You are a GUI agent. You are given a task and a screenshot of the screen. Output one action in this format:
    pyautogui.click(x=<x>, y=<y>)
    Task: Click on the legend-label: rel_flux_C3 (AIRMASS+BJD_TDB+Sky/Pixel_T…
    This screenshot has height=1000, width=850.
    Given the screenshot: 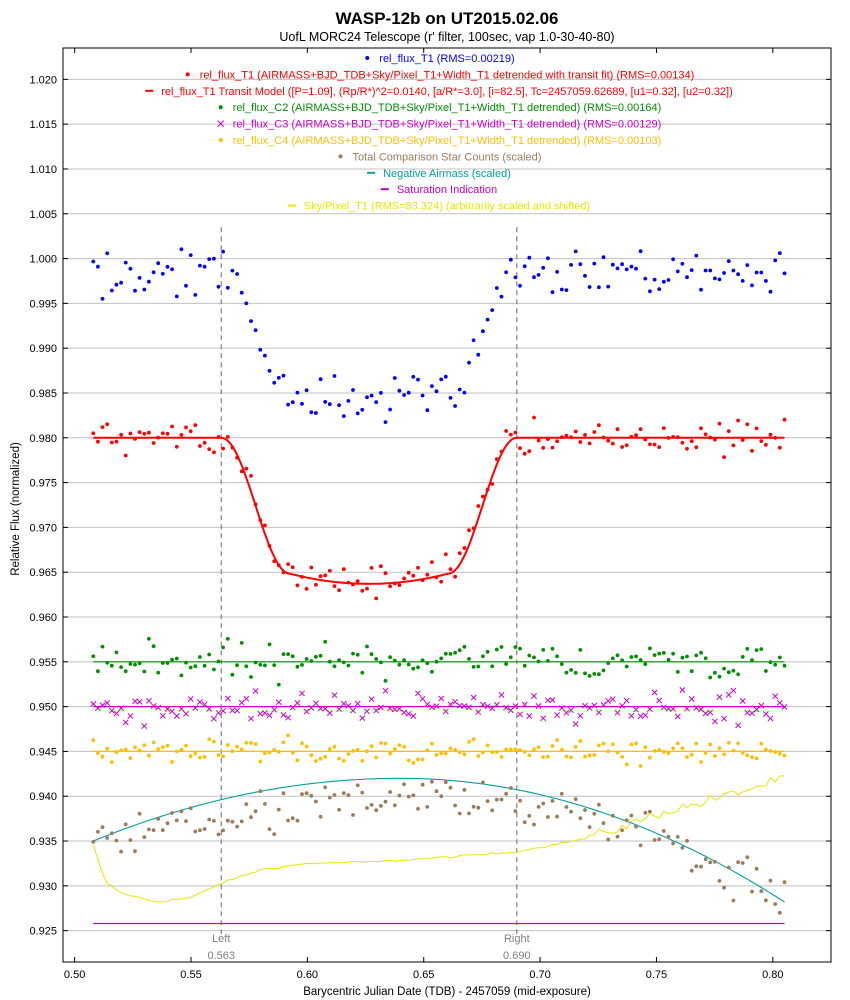 What is the action you would take?
    pyautogui.click(x=447, y=125)
    